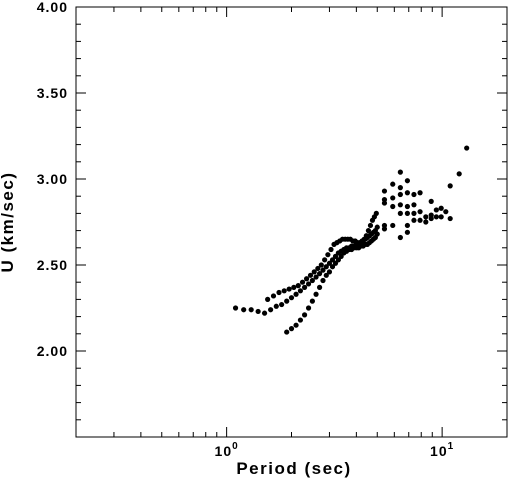 The image size is (509, 479). Describe the element at coordinates (52, 179) in the screenshot. I see `y-tick-label: 3.00` at that location.